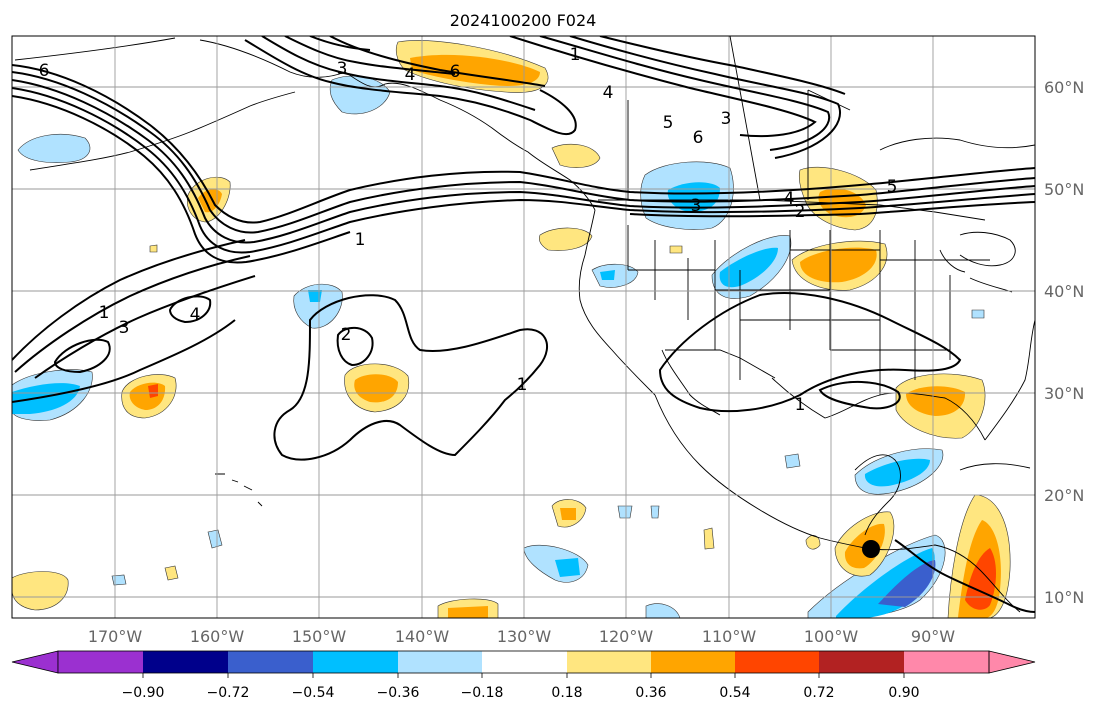 The image size is (1105, 712). Describe the element at coordinates (734, 693) in the screenshot. I see `colorbar-tick-label: 0.54` at that location.